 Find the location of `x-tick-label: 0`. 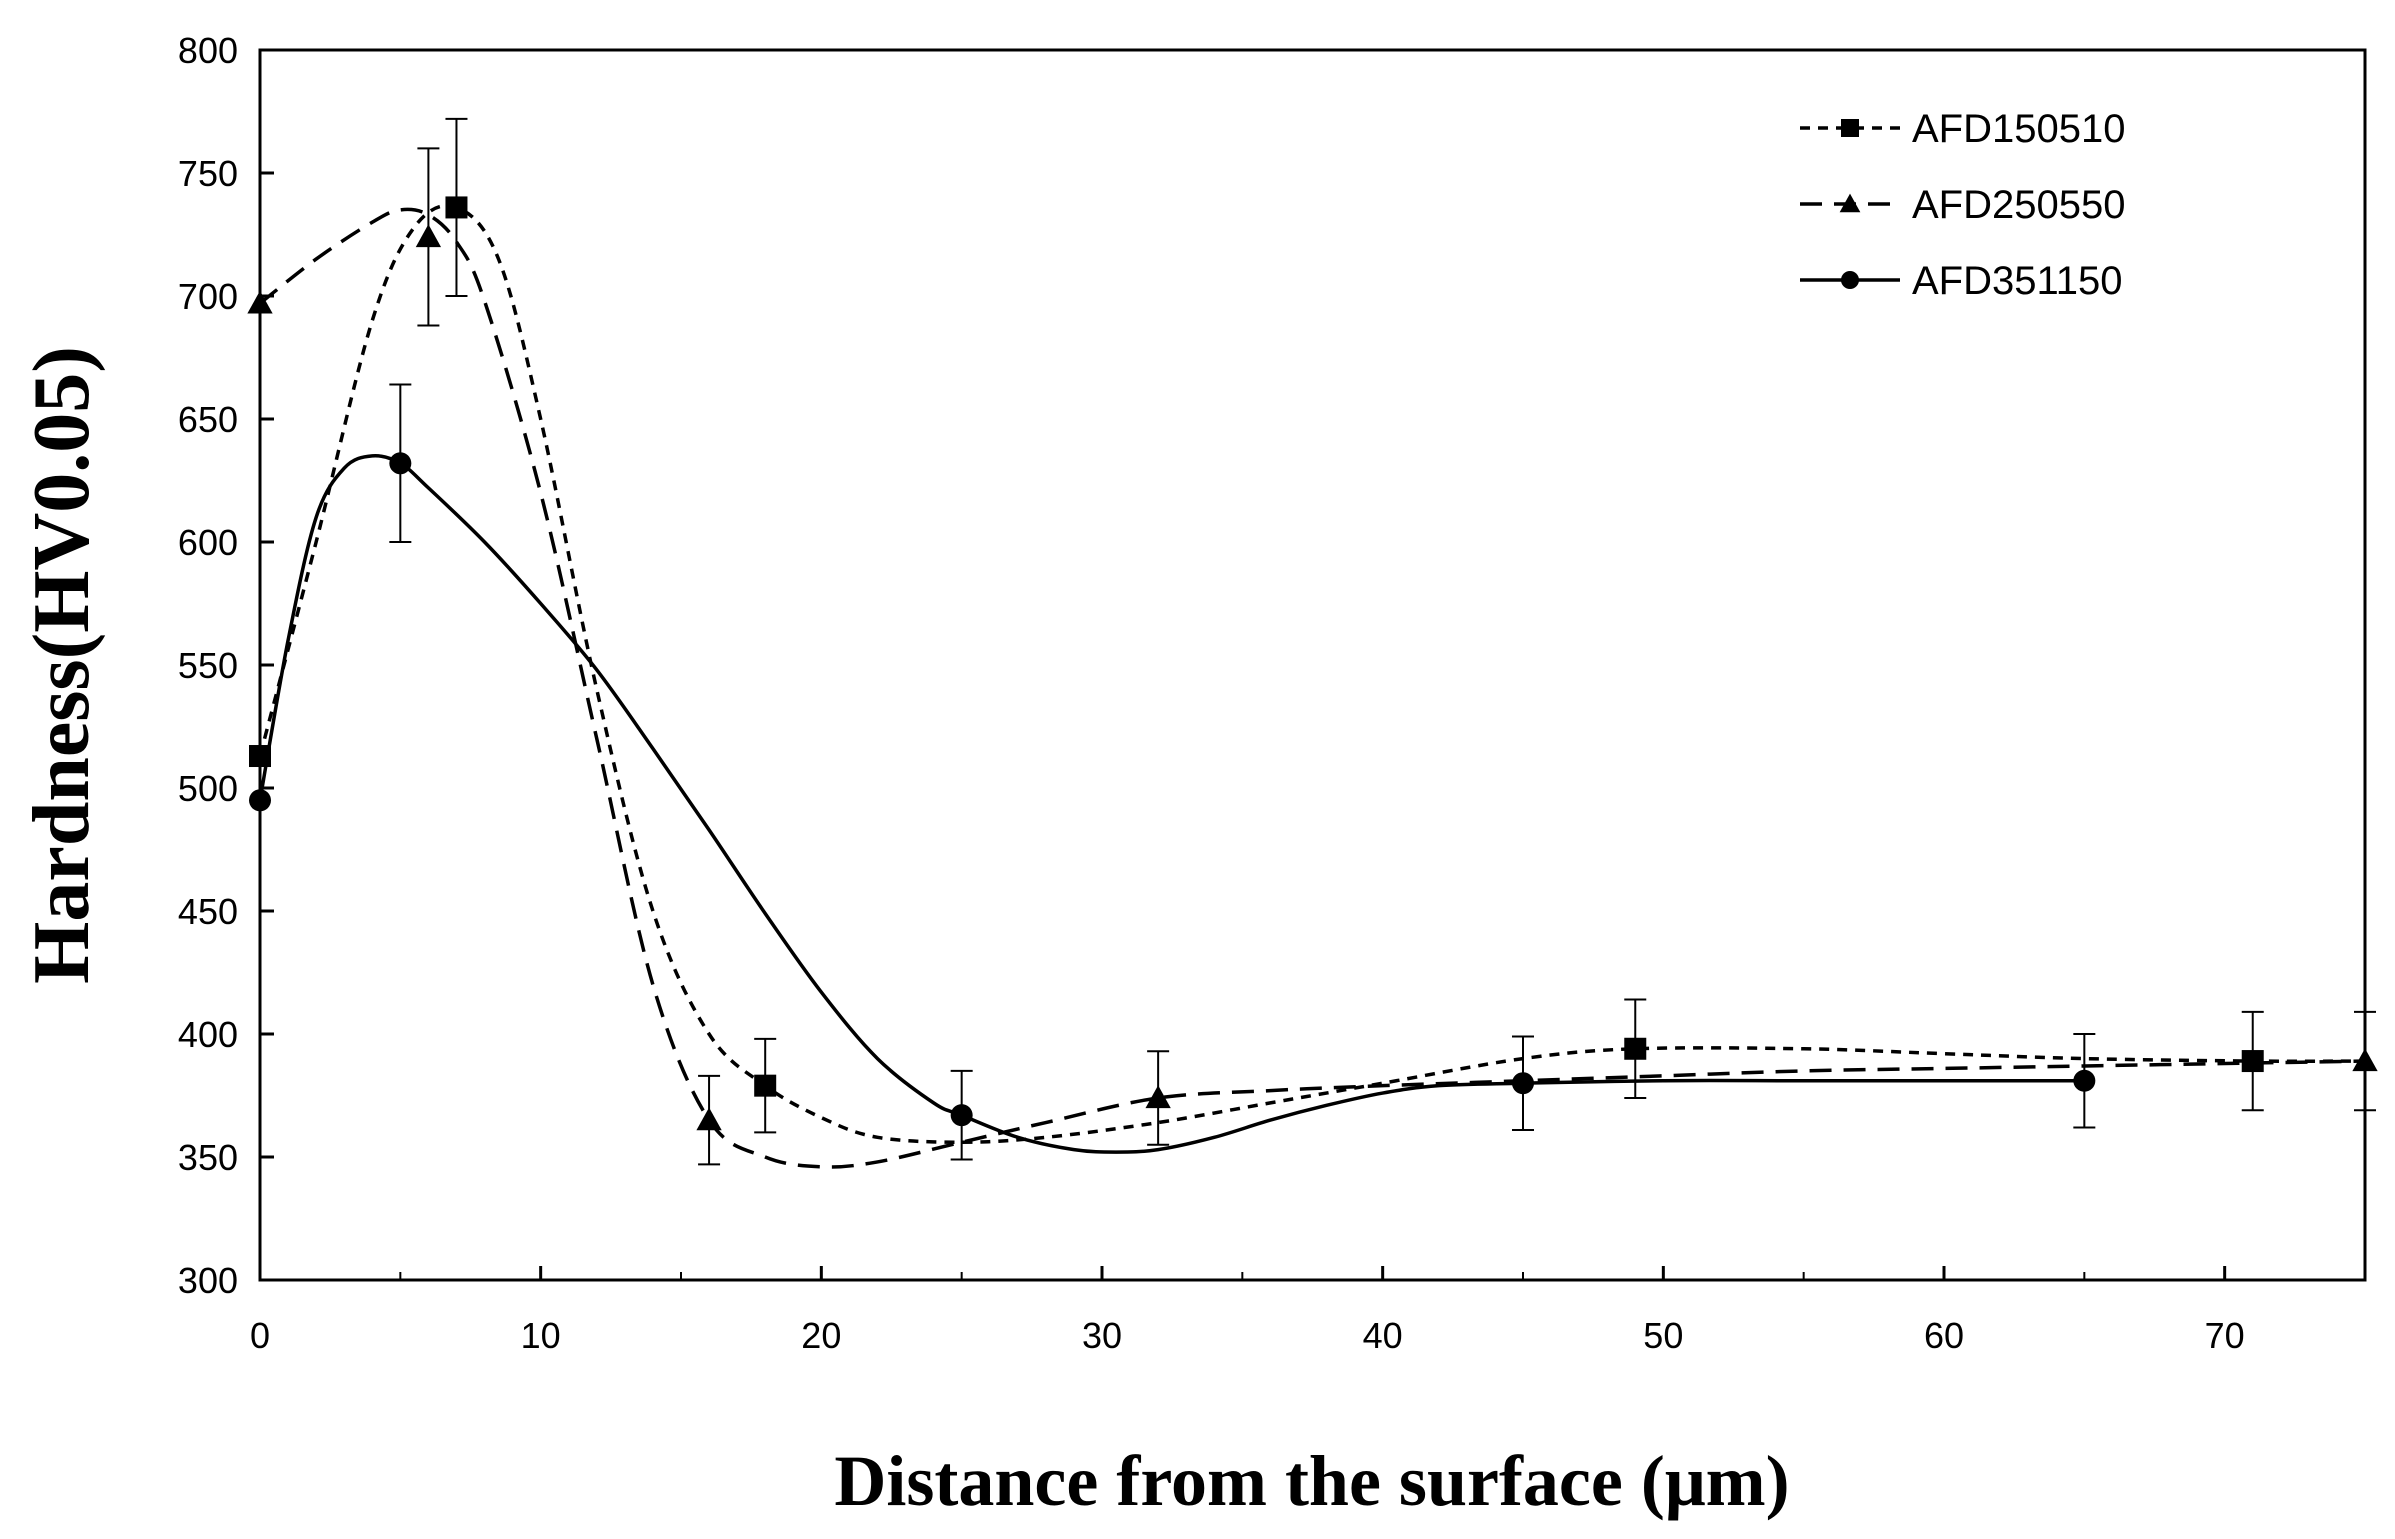

x-tick-label: 0 is located at coordinates (260, 1335).